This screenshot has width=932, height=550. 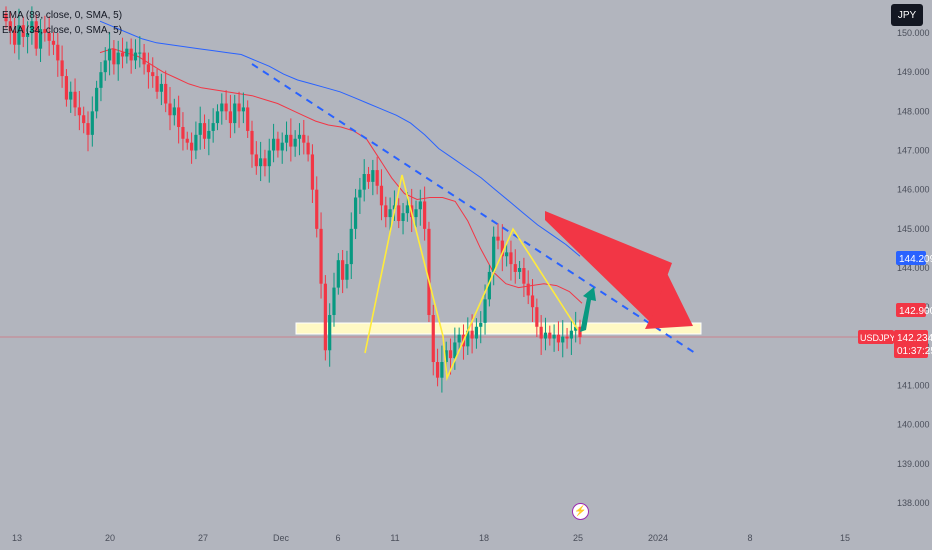 What do you see at coordinates (394, 538) in the screenshot?
I see `time-tick-label: 11` at bounding box center [394, 538].